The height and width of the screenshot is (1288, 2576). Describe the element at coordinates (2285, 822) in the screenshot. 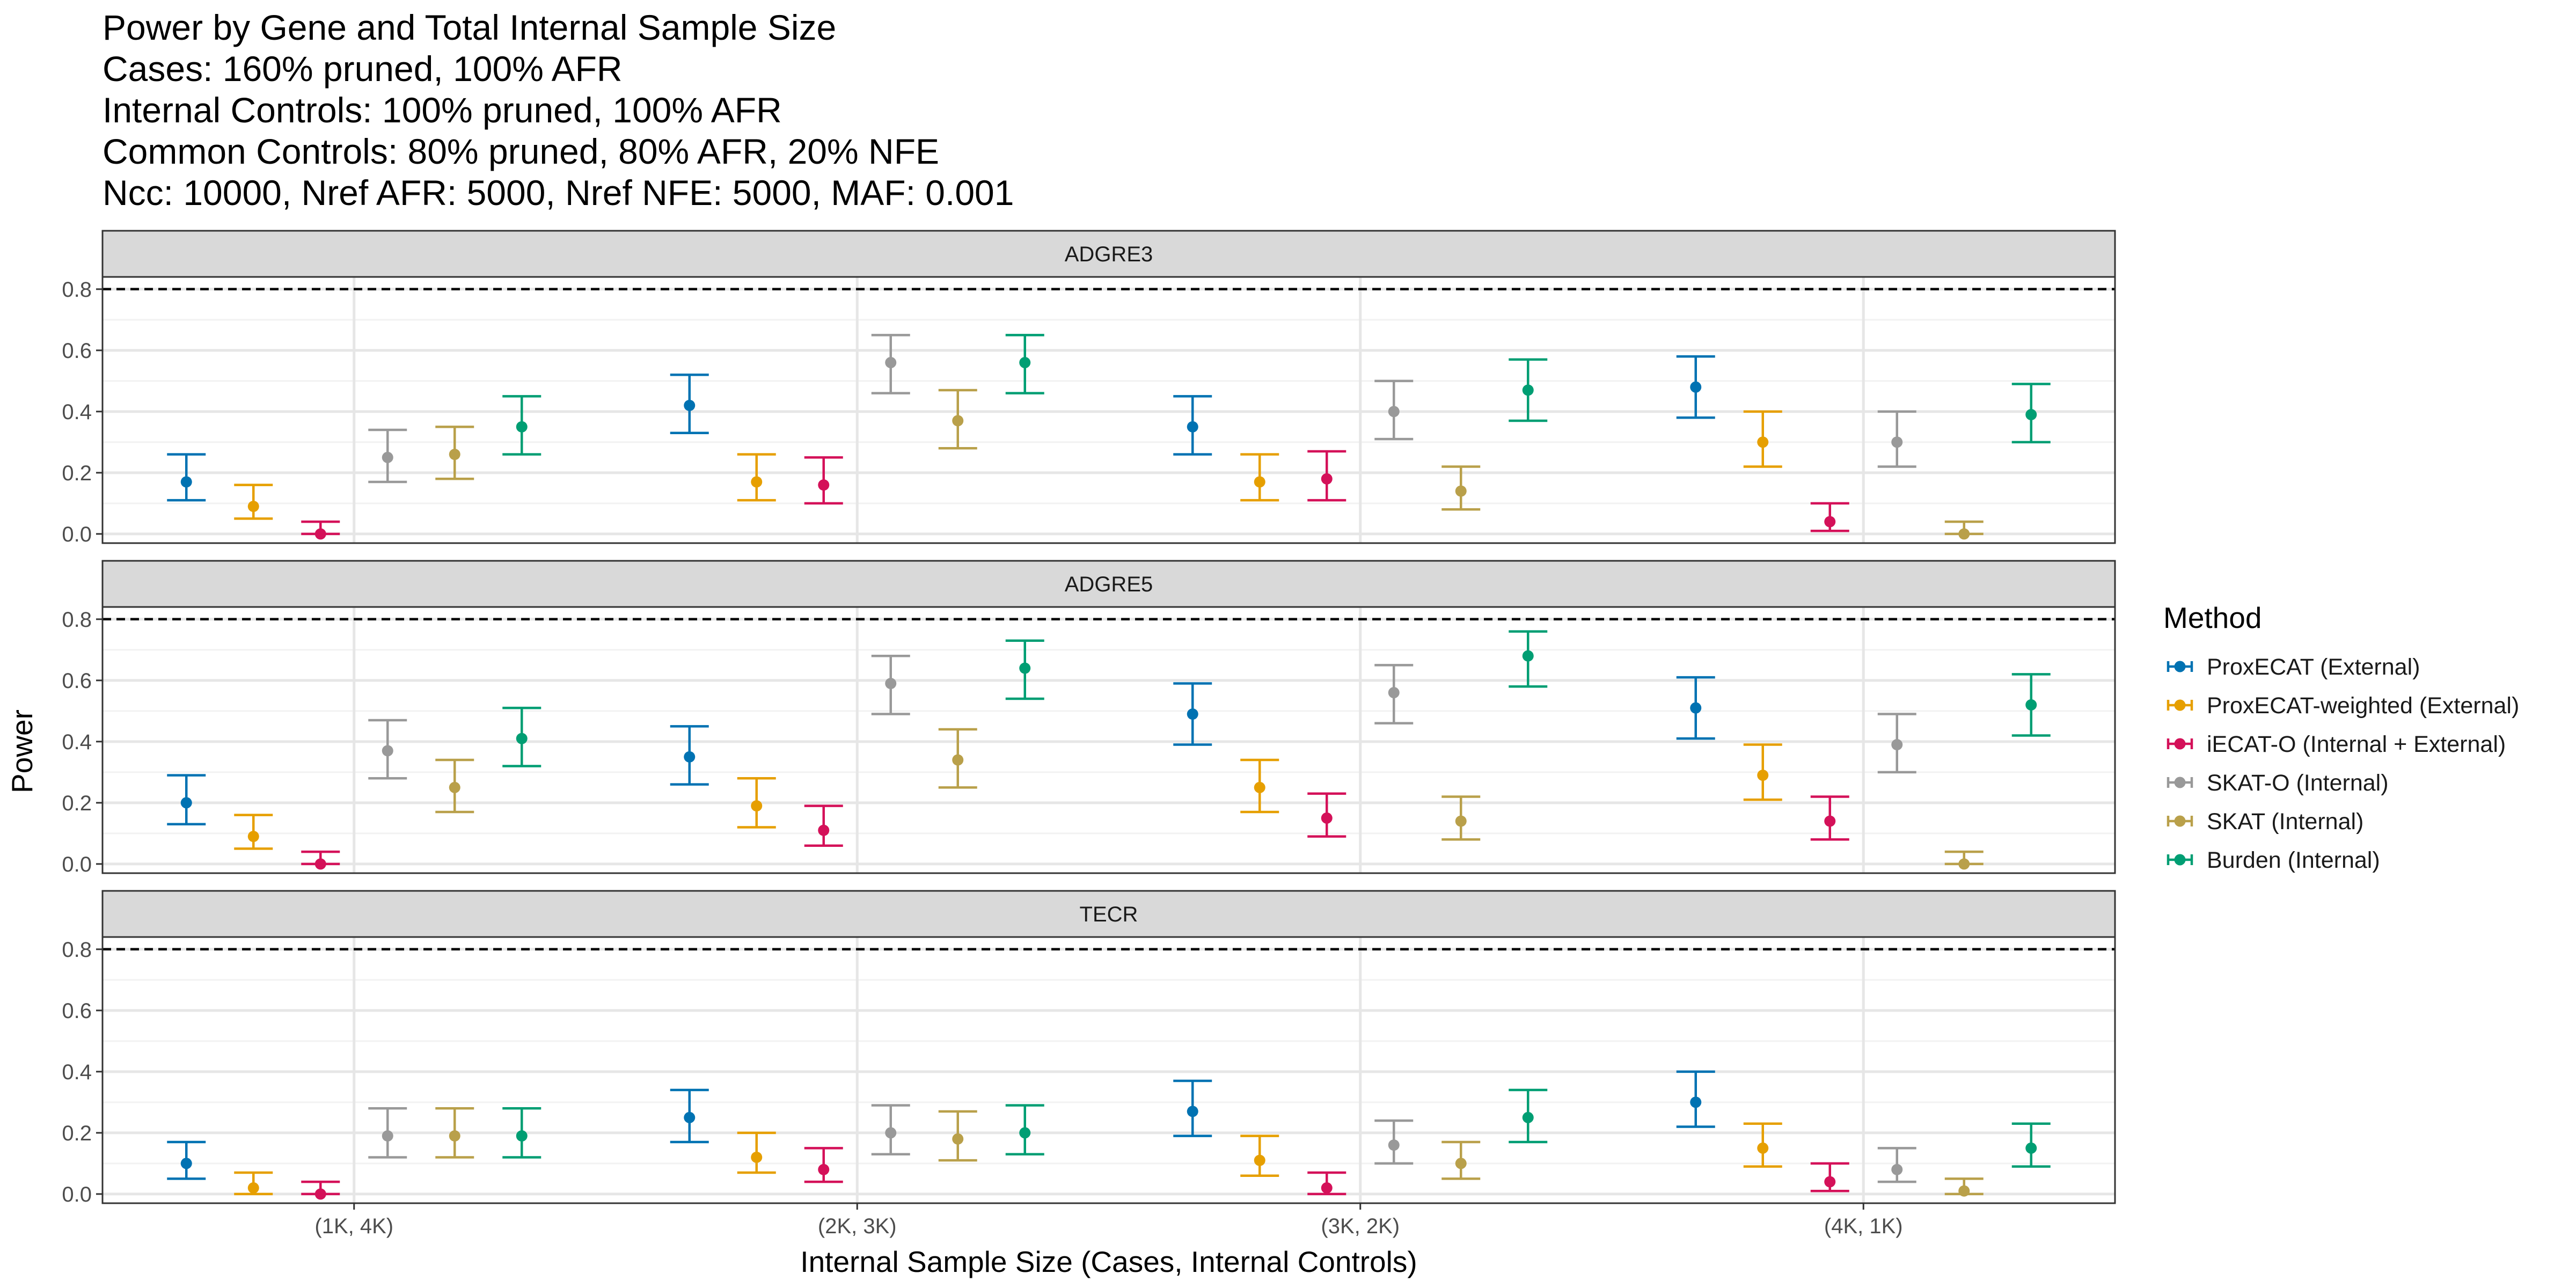

I see `legend-label: SKAT (Internal)` at that location.